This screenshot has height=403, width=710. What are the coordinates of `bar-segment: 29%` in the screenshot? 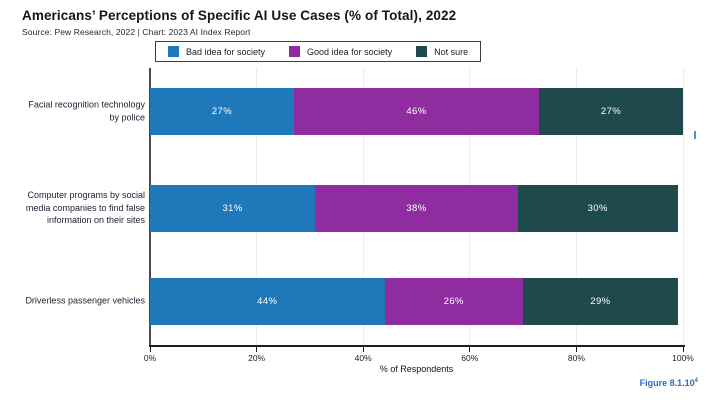 It's located at (600, 301).